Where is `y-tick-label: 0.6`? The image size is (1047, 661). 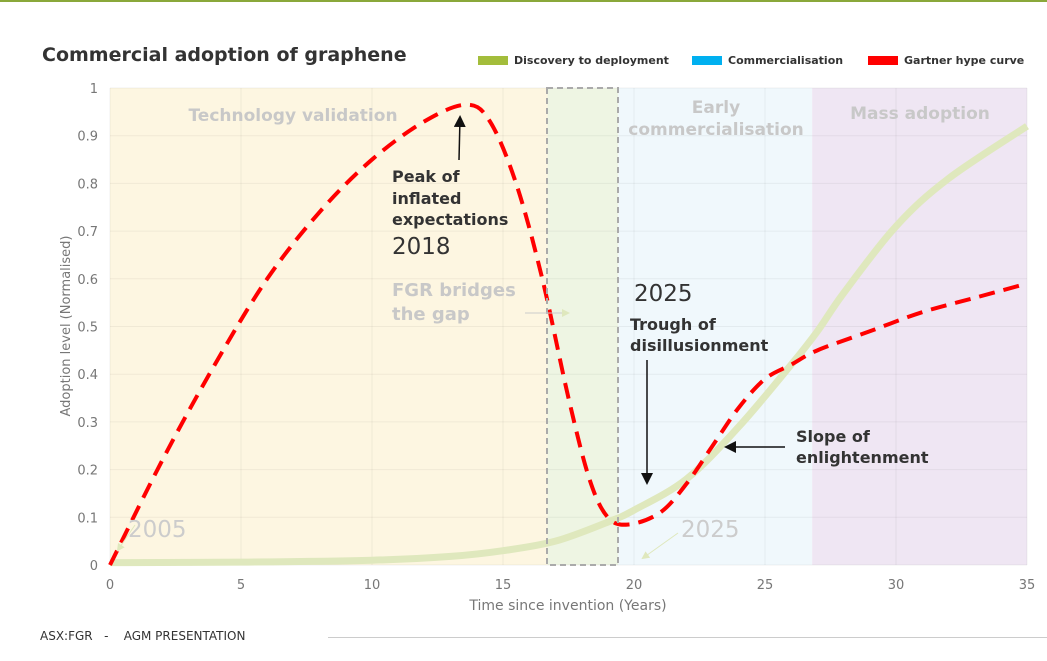 y-tick-label: 0.6 is located at coordinates (87, 280).